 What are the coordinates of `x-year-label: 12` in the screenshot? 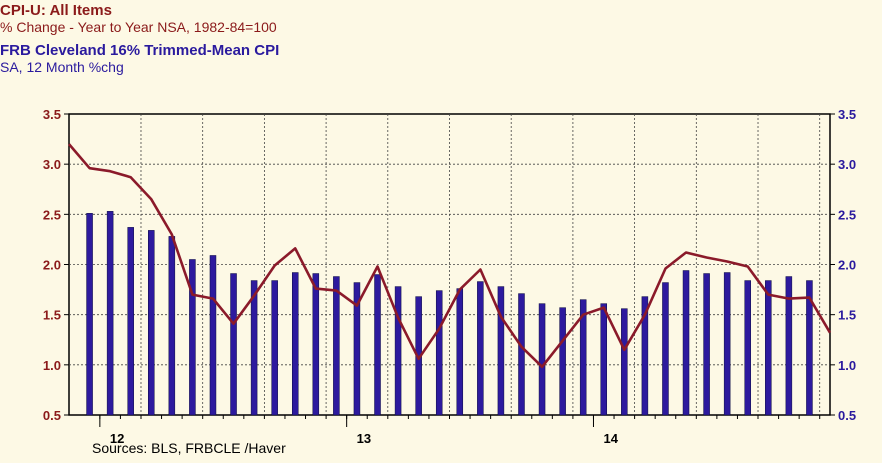 It's located at (117, 438).